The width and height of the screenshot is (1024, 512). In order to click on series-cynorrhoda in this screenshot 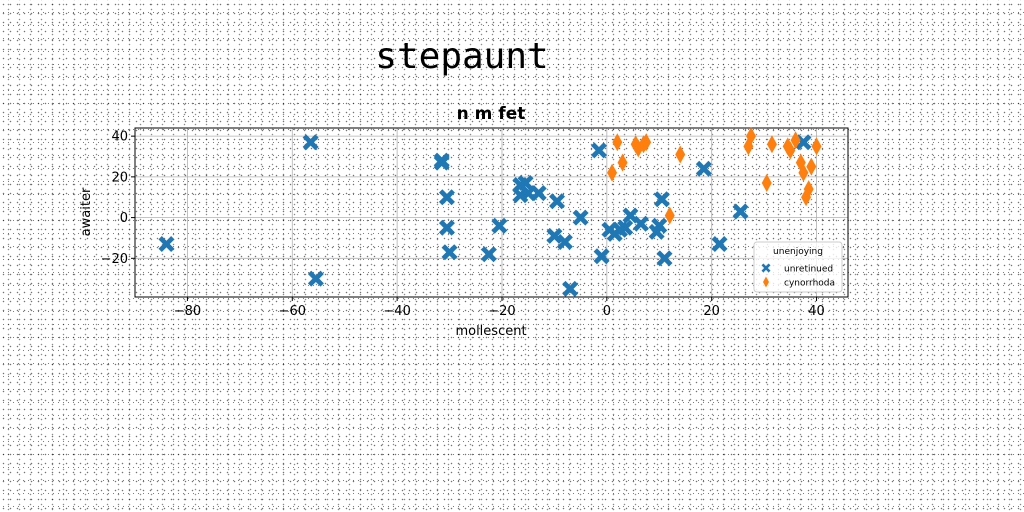, I will do `click(714, 176)`.